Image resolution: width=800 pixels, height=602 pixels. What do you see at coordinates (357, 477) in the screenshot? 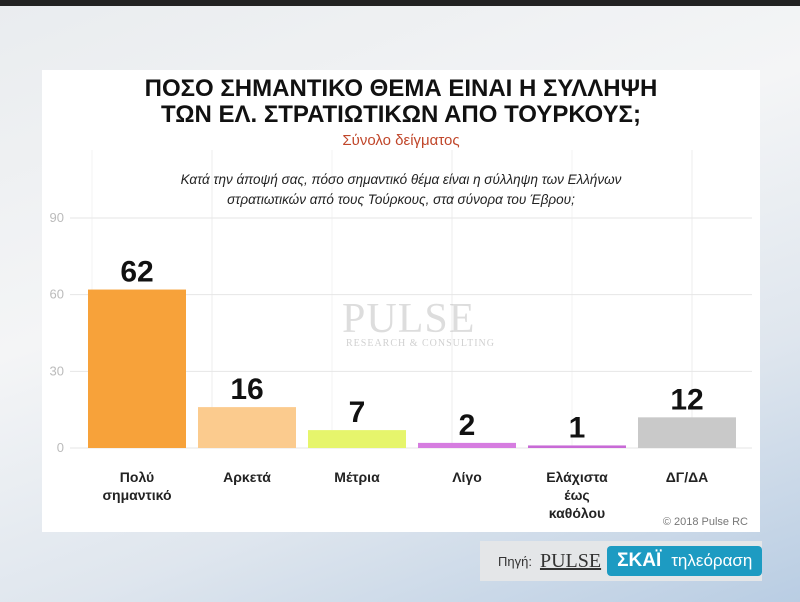
I see `x-tick-label: Μέτρια` at bounding box center [357, 477].